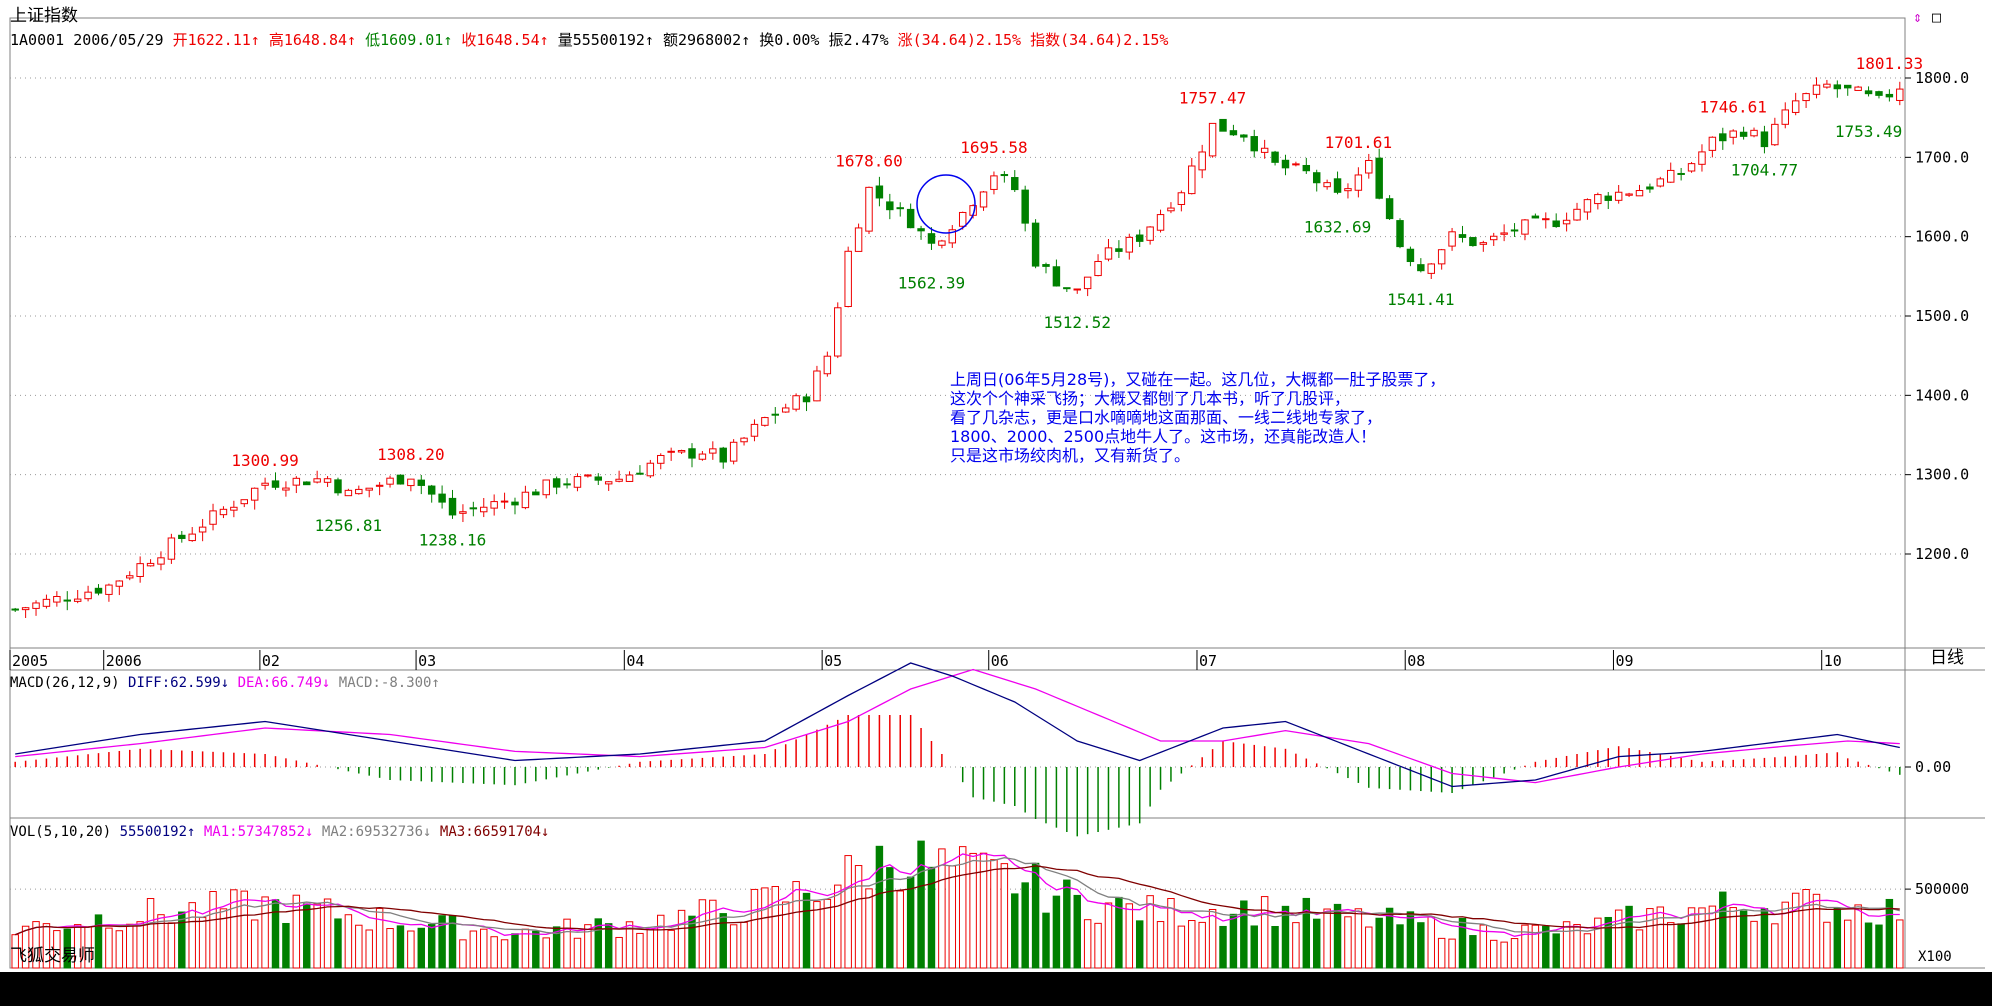 This screenshot has height=1006, width=1992. What do you see at coordinates (376, 832) in the screenshot?
I see `vol-legend-ma2: MA2:69532736↓` at bounding box center [376, 832].